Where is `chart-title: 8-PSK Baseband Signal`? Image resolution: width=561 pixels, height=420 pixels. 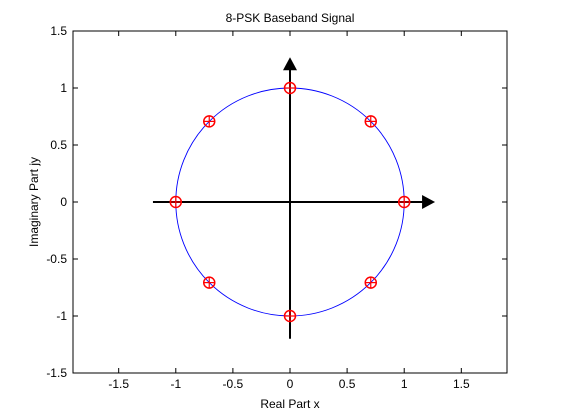
chart-title: 8-PSK Baseband Signal is located at coordinates (290, 18).